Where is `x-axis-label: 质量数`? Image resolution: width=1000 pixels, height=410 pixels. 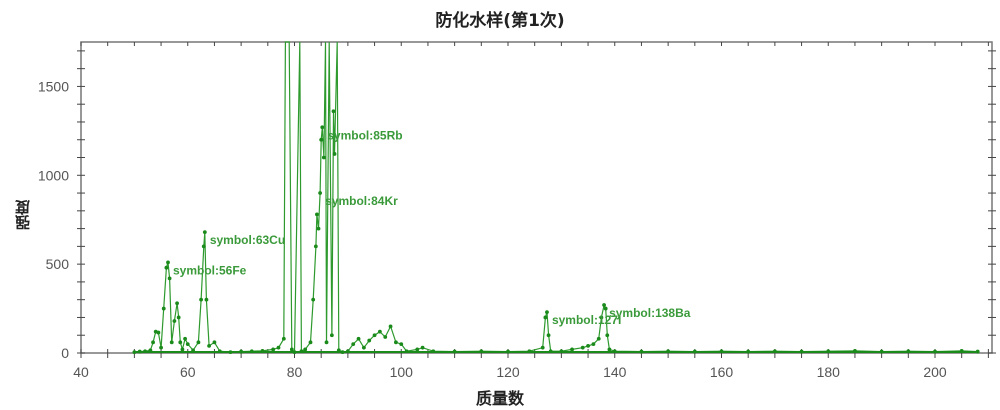 x-axis-label: 质量数 is located at coordinates (499, 398).